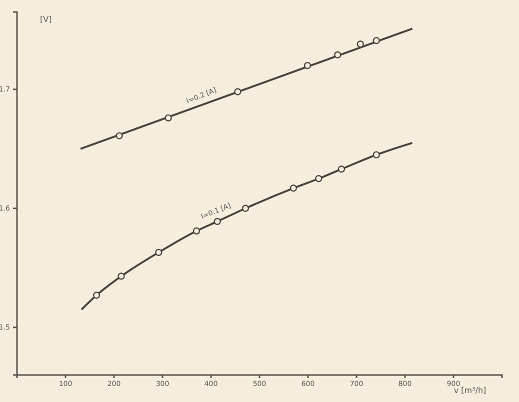 This screenshot has height=402, width=519. What do you see at coordinates (46, 19) in the screenshot?
I see `y-axis-title: [V]` at bounding box center [46, 19].